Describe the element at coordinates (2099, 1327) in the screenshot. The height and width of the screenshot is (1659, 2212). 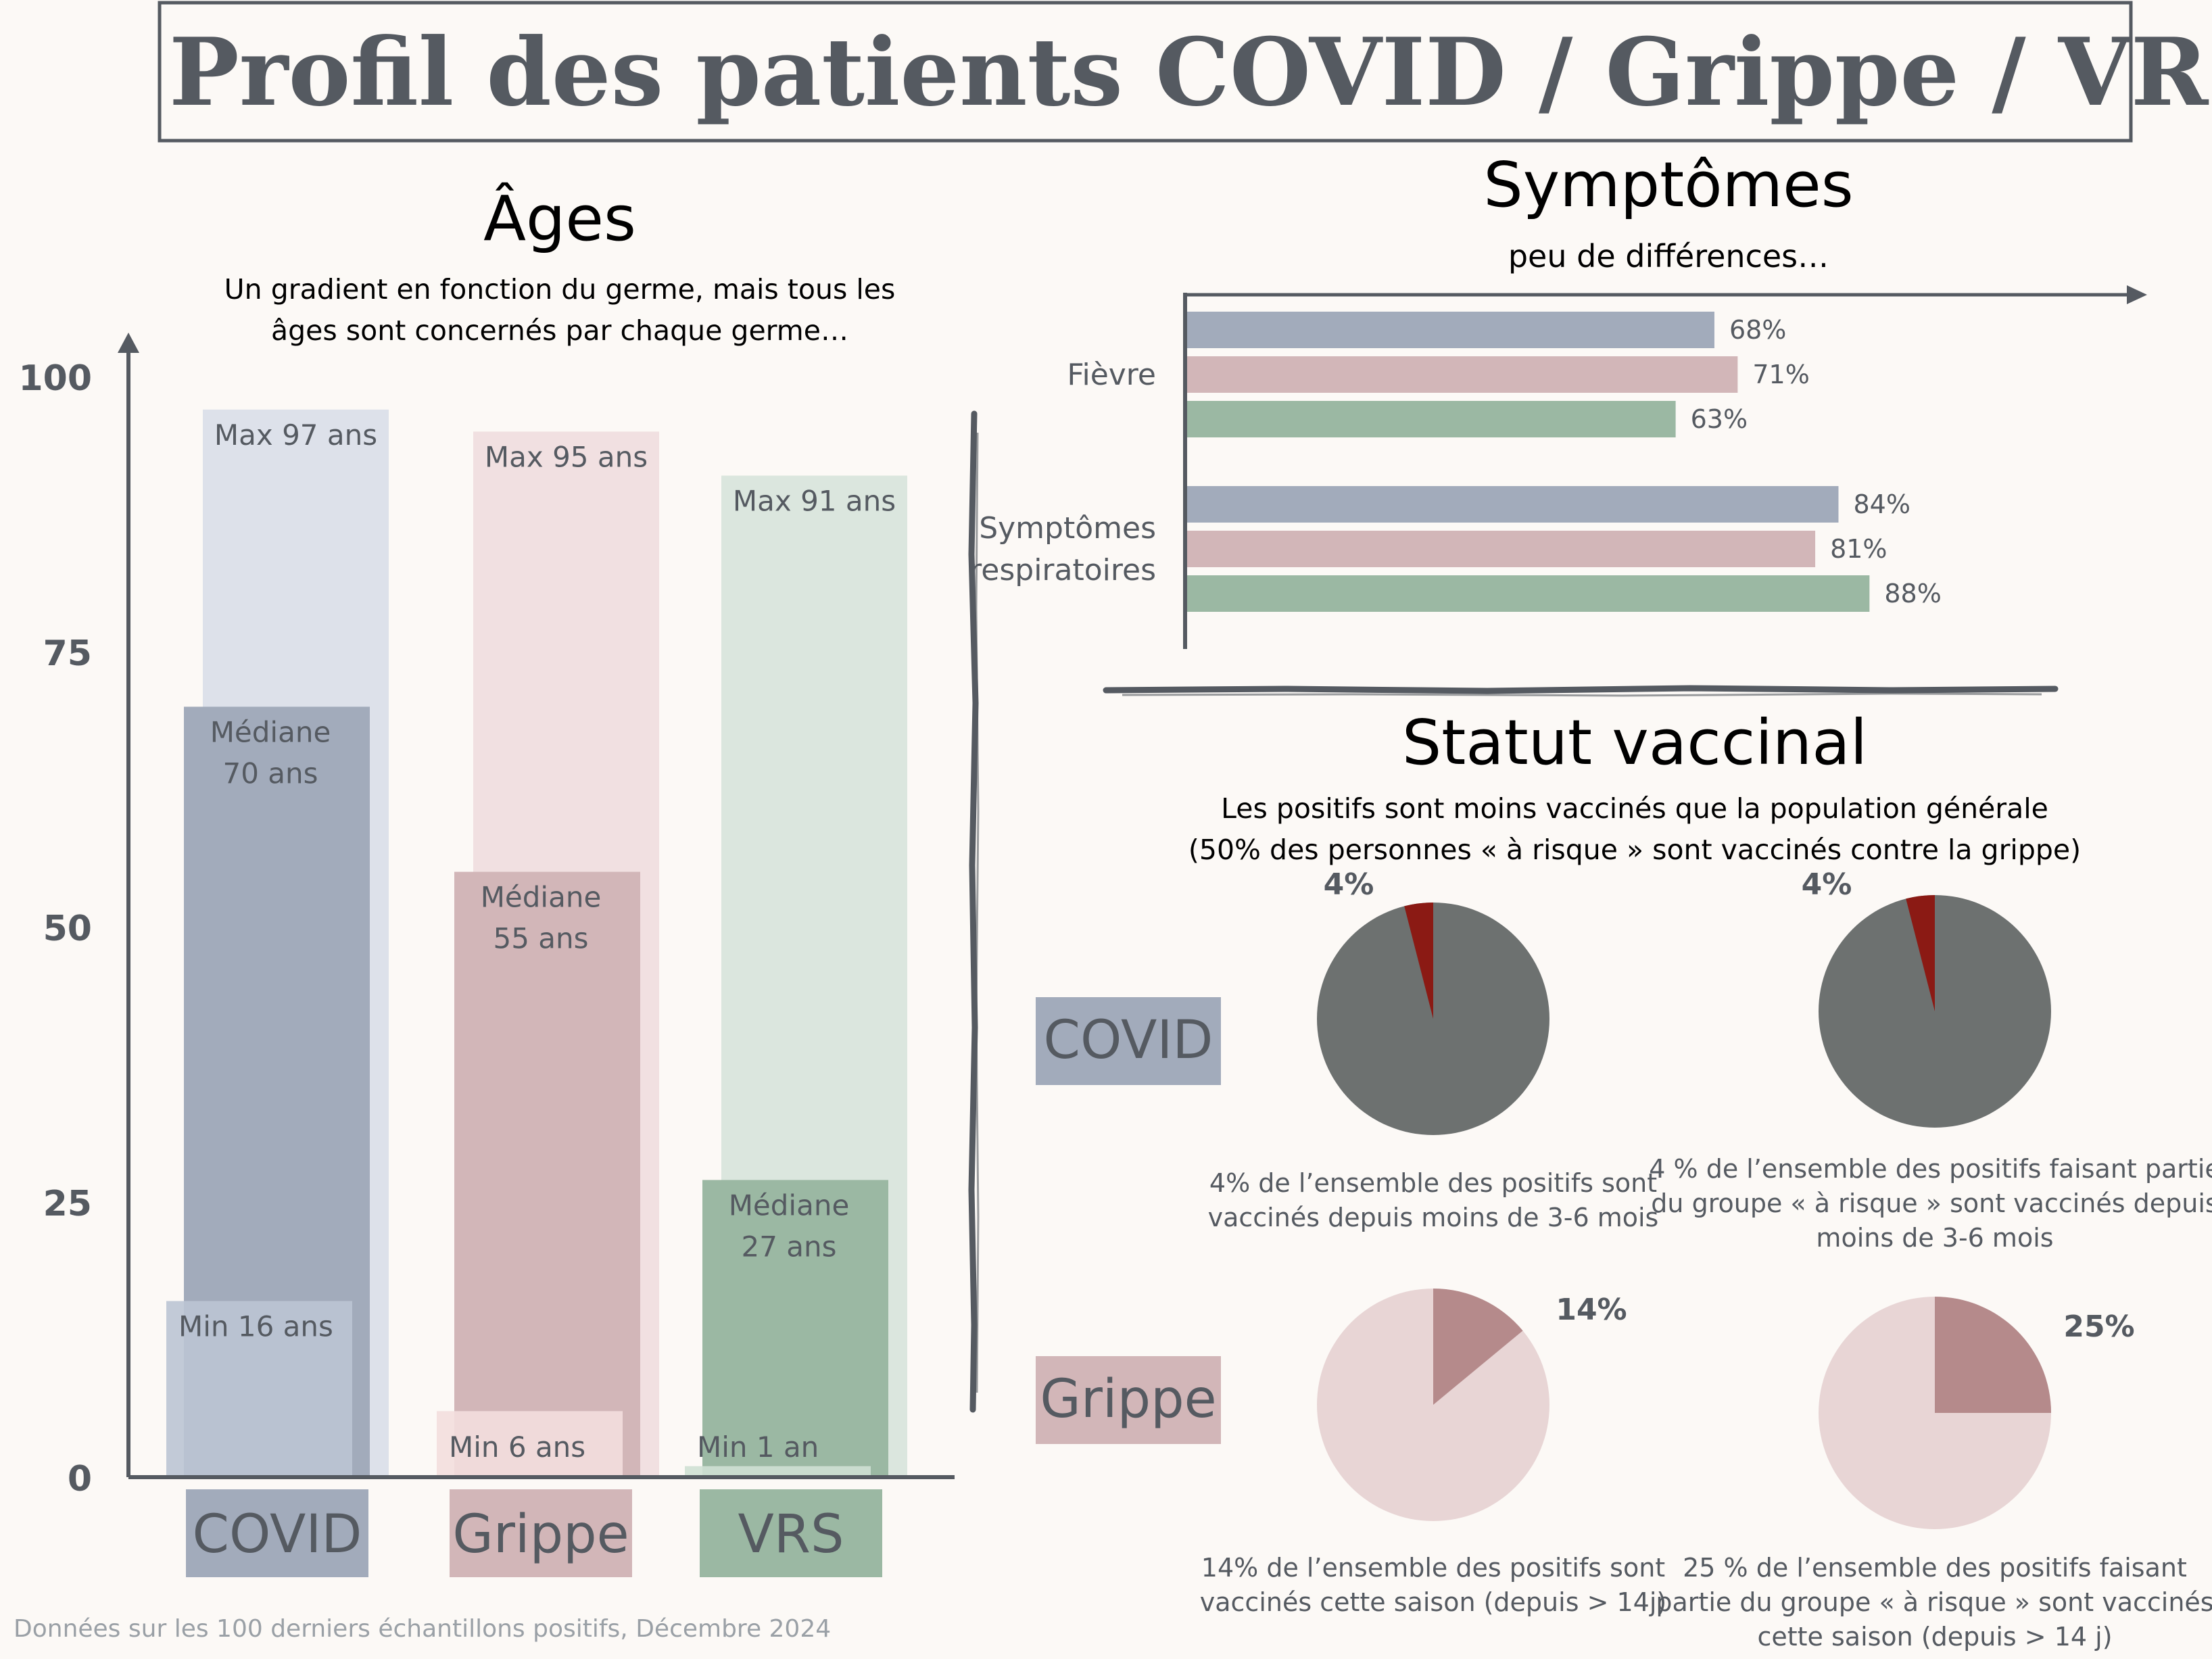
I see `pie-3-value-label: 25%` at that location.